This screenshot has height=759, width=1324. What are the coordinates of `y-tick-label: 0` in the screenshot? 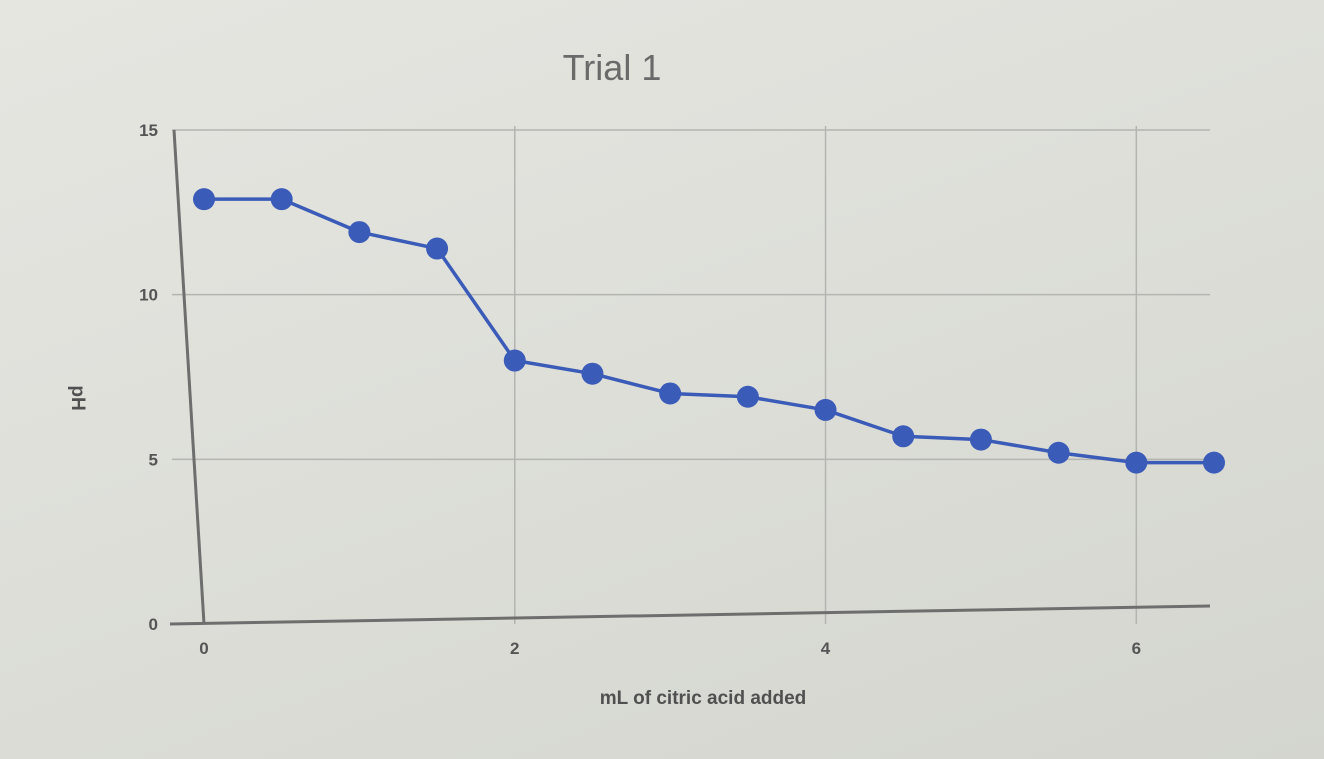 It's located at (153, 624).